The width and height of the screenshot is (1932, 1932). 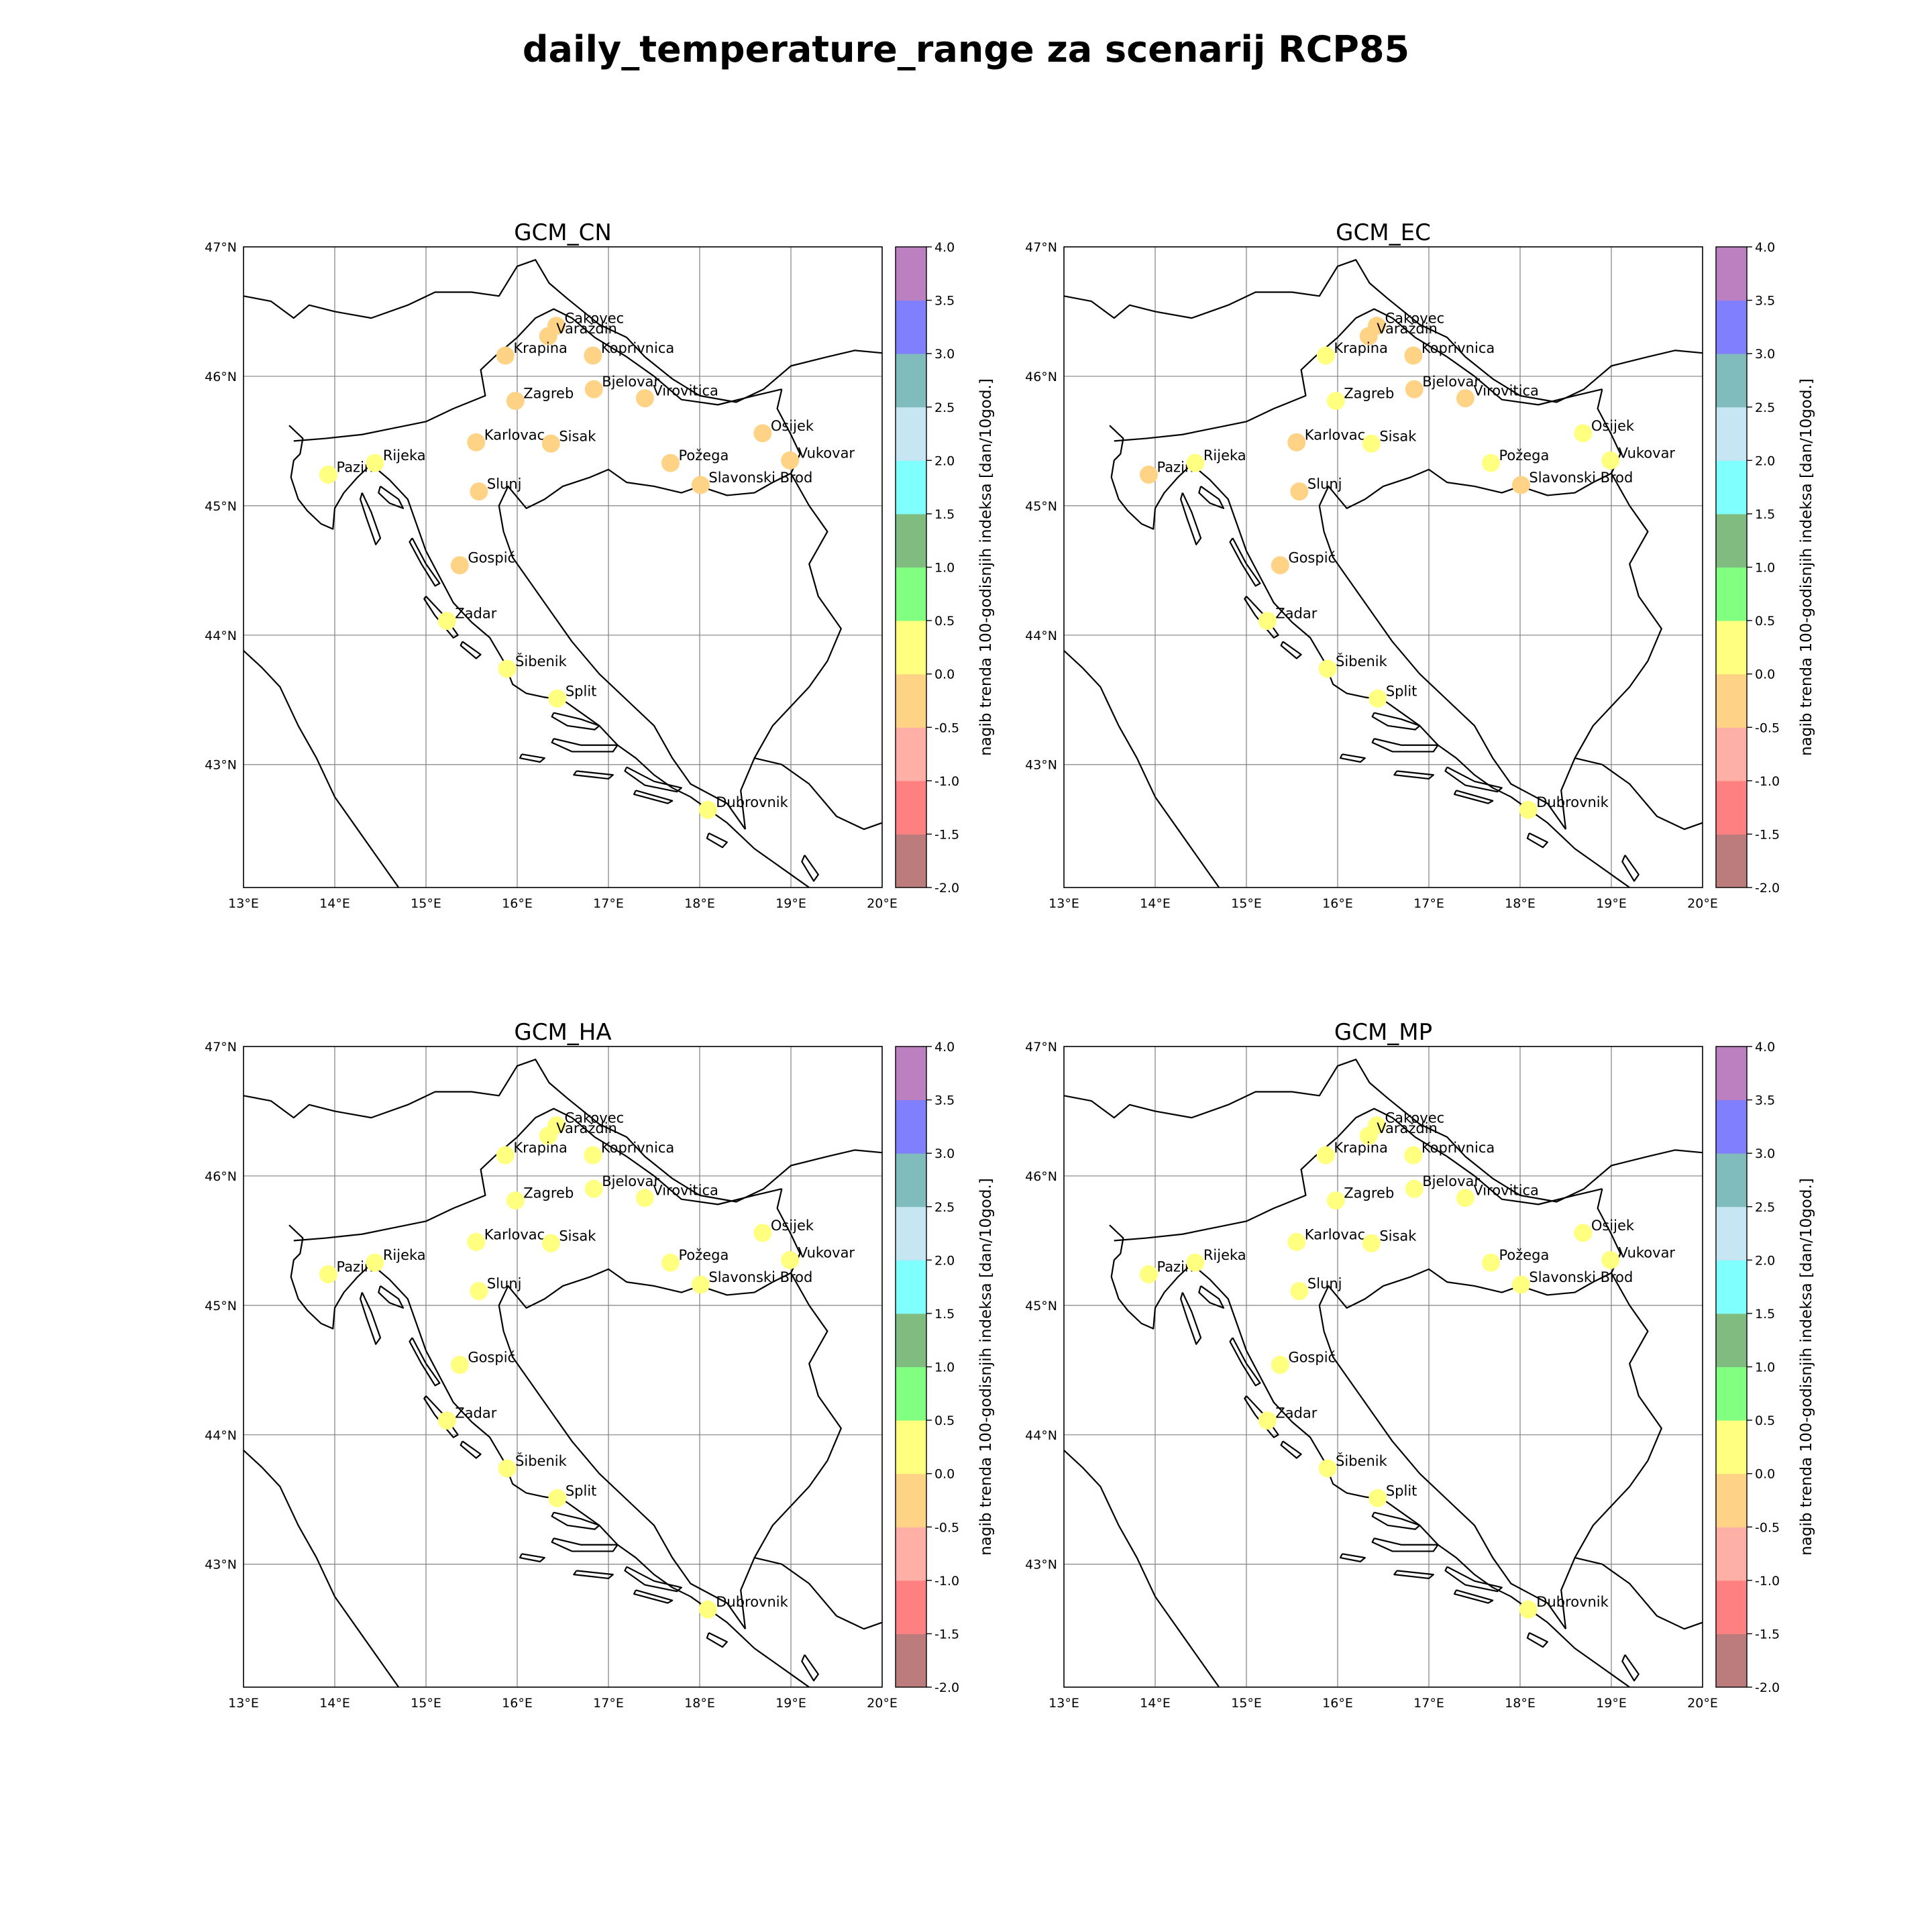 I want to click on station-label: Slunj, so click(x=1324, y=484).